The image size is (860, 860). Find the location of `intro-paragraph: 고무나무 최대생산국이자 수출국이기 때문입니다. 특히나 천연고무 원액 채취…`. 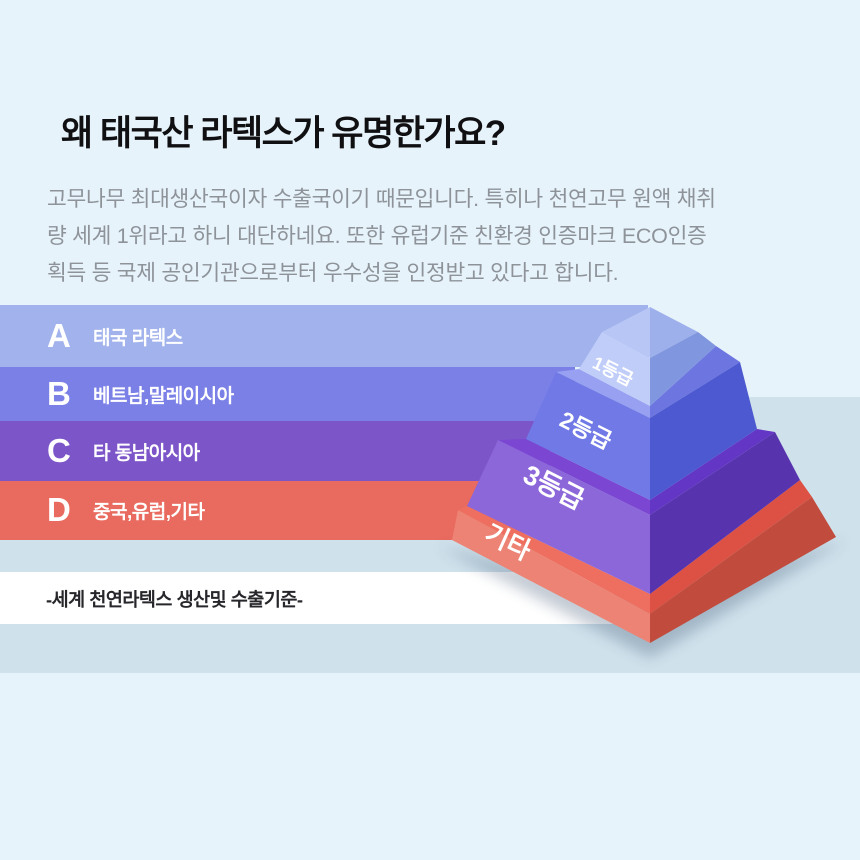

intro-paragraph: 고무나무 최대생산국이자 수출국이기 때문입니다. 특히나 천연고무 원액 채취… is located at coordinates (381, 236).